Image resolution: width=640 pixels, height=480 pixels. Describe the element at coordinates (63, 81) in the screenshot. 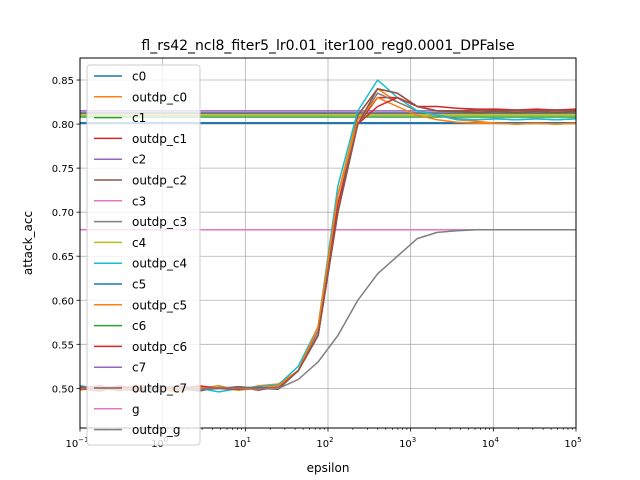

I see `y-tick-label: 0.85` at that location.